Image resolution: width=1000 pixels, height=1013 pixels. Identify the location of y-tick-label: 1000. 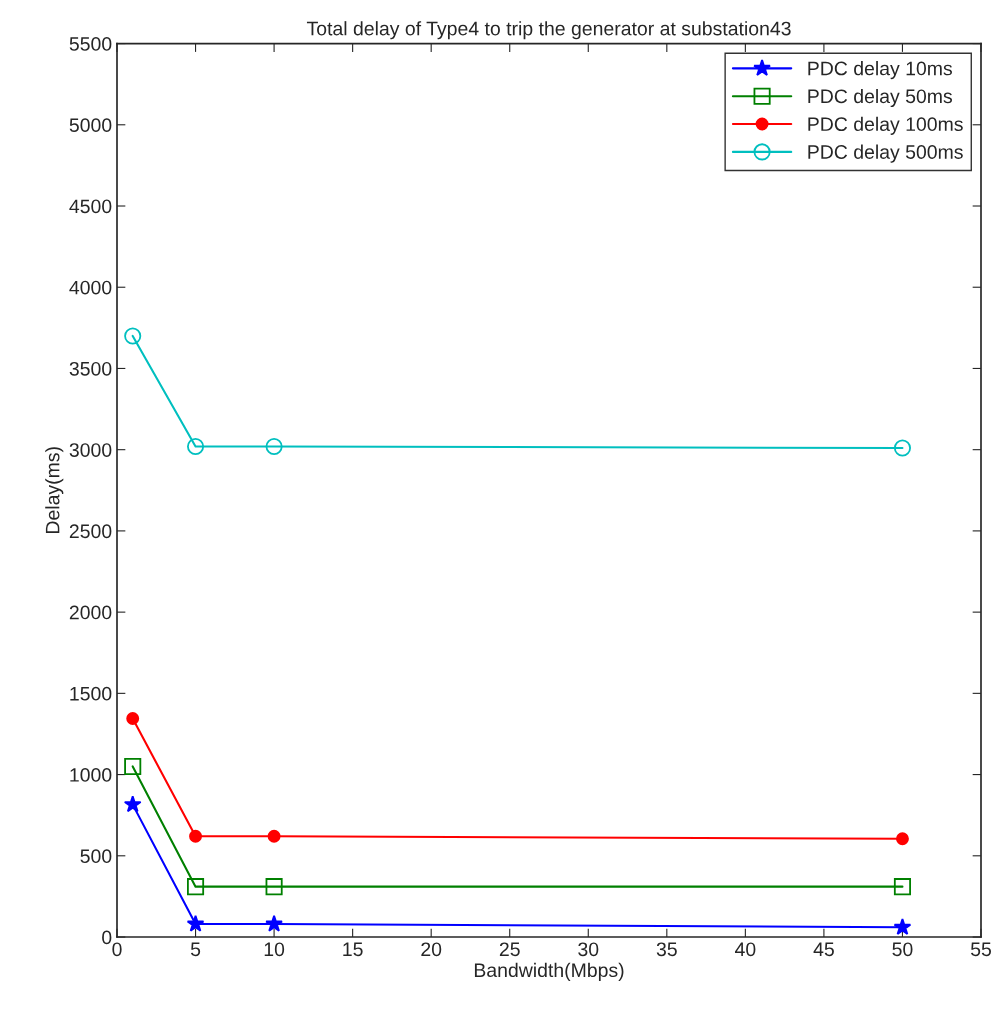
(91, 775).